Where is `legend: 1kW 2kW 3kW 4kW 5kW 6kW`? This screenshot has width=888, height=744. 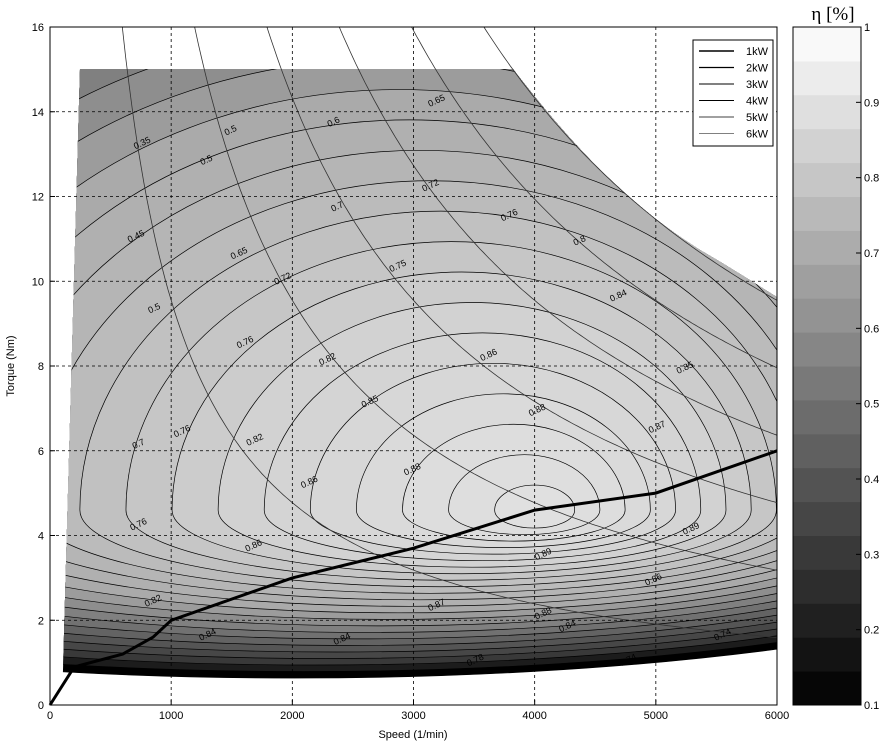
legend: 1kW 2kW 3kW 4kW 5kW 6kW is located at coordinates (733, 93).